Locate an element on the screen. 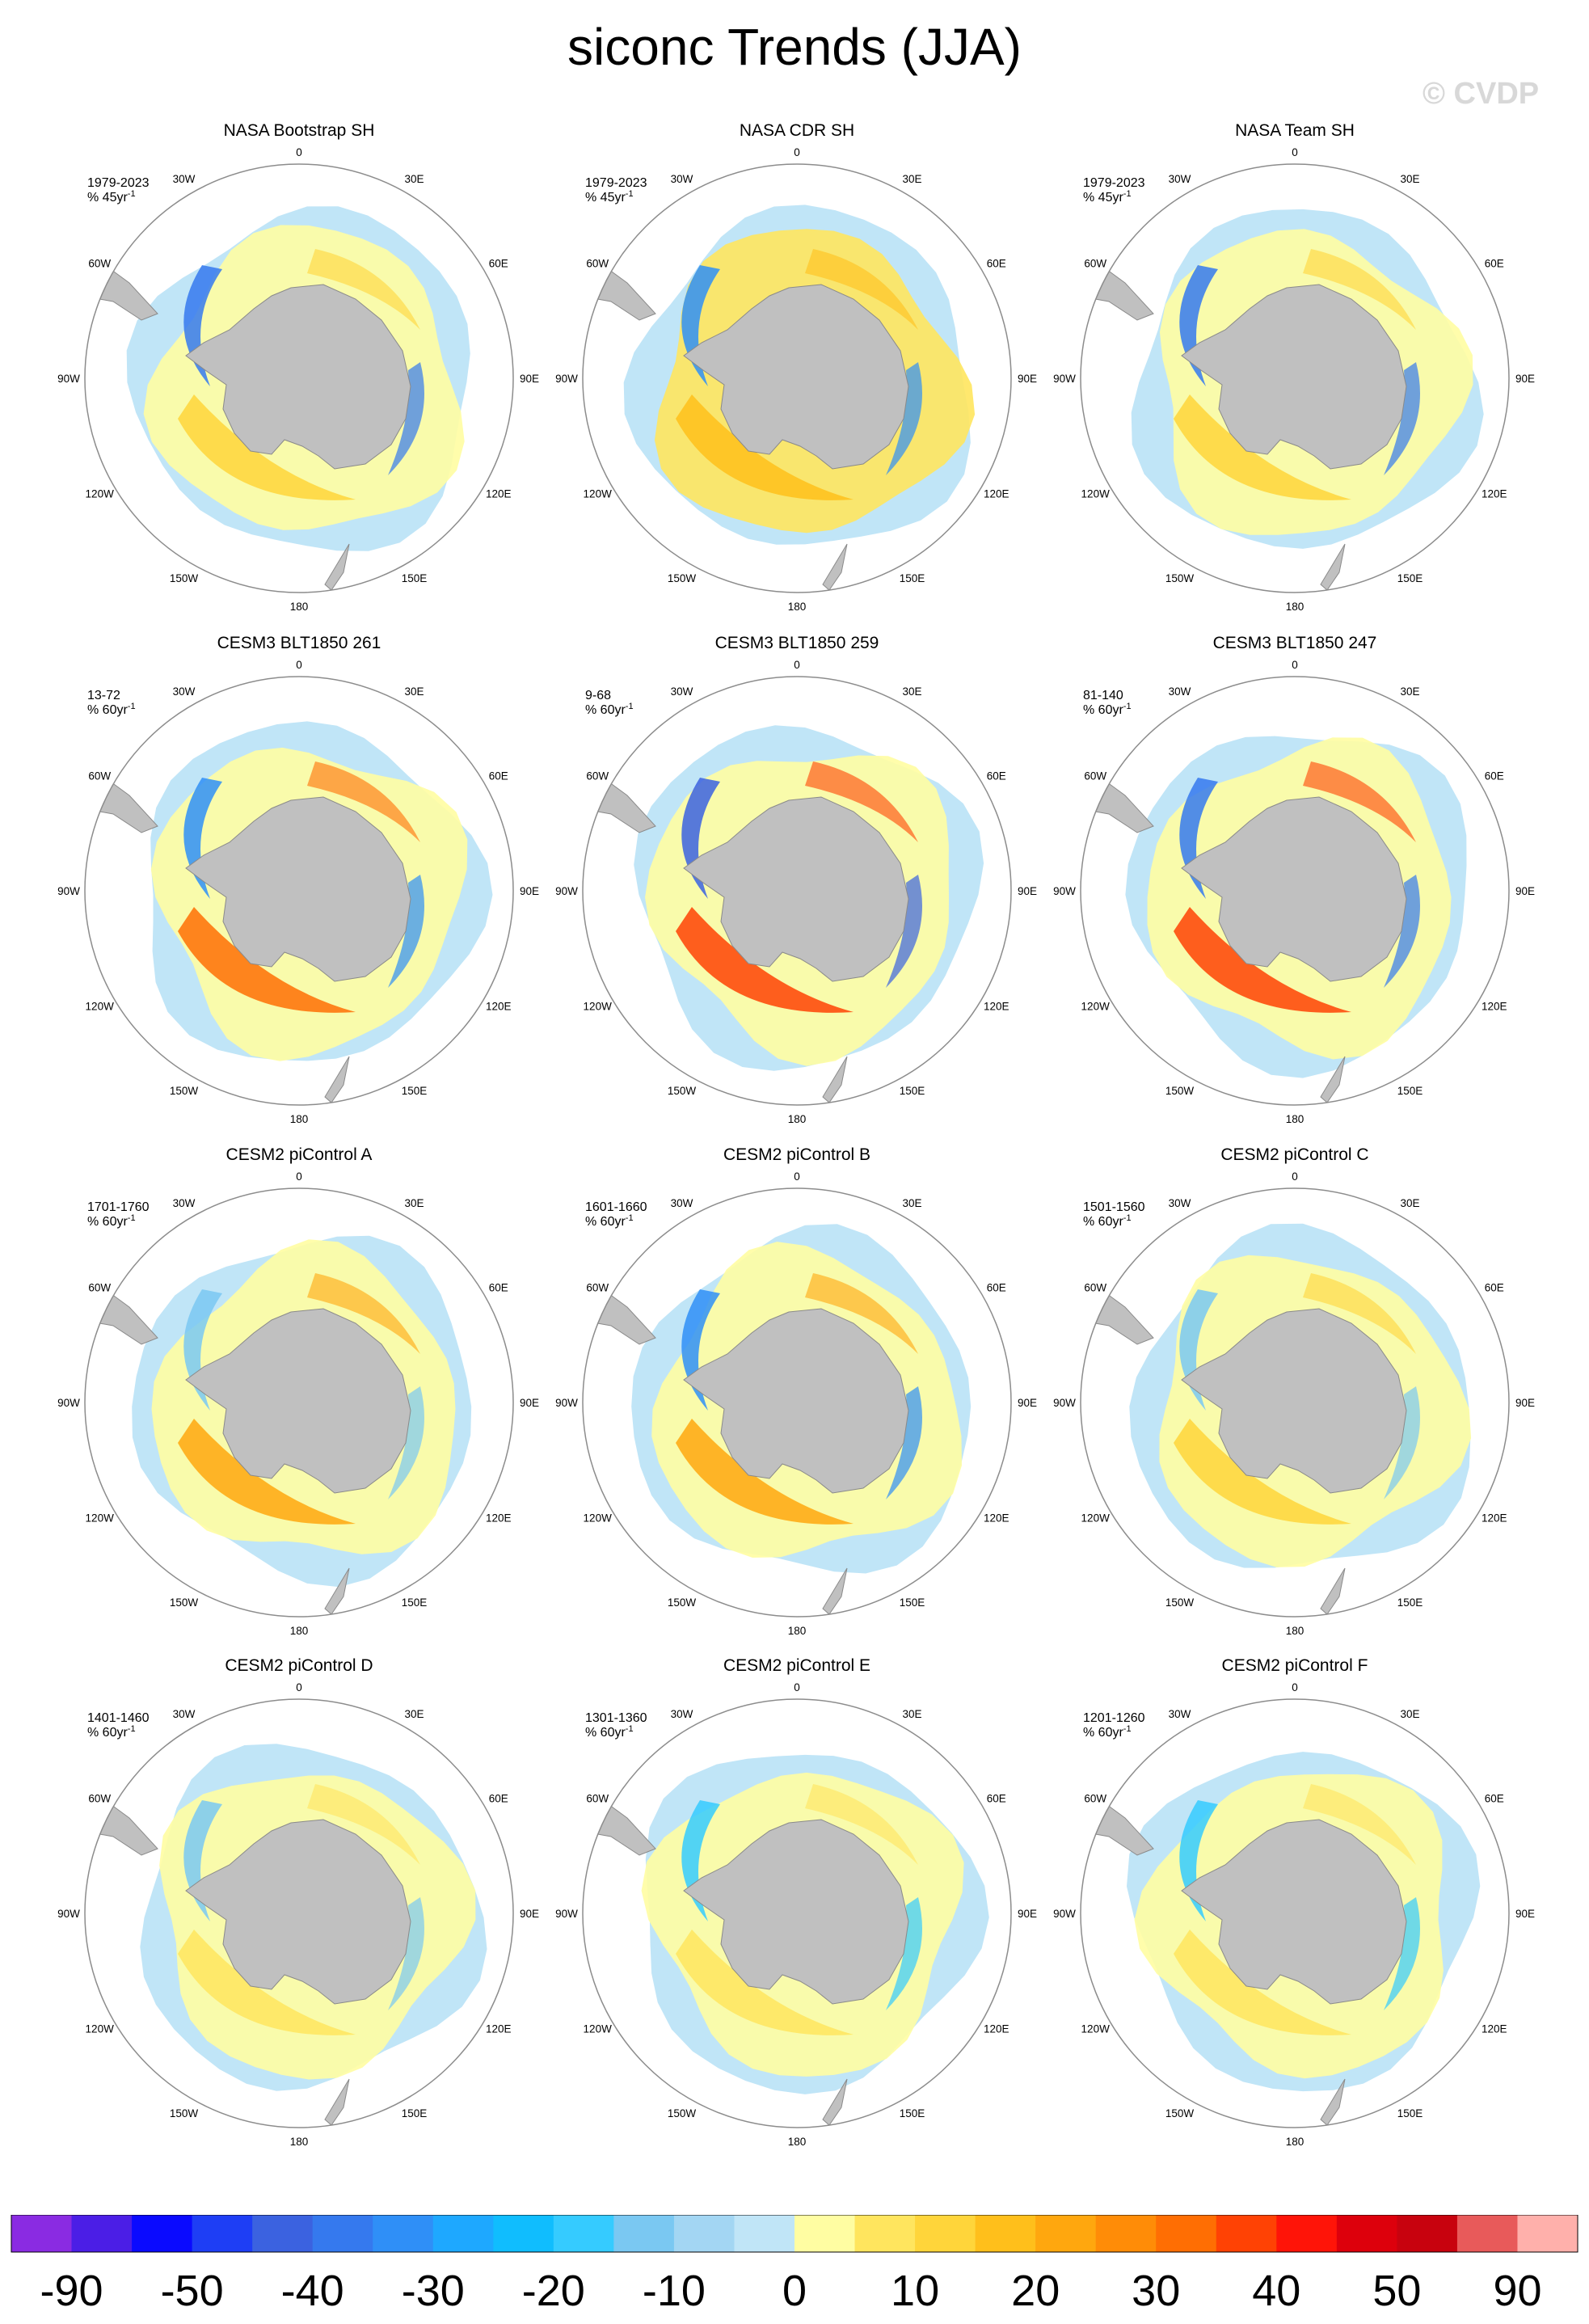  colorbar-label: 50 is located at coordinates (1396, 2291).